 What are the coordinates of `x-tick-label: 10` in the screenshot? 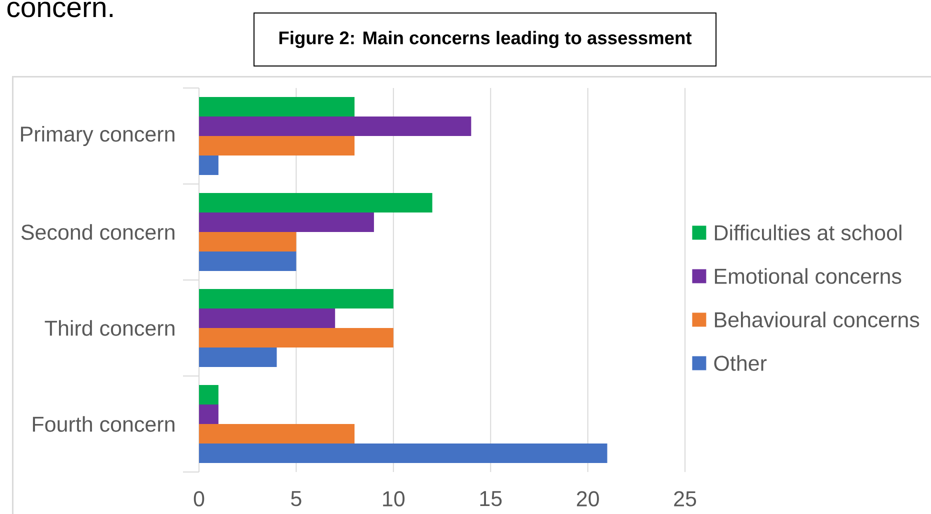 It's located at (394, 498).